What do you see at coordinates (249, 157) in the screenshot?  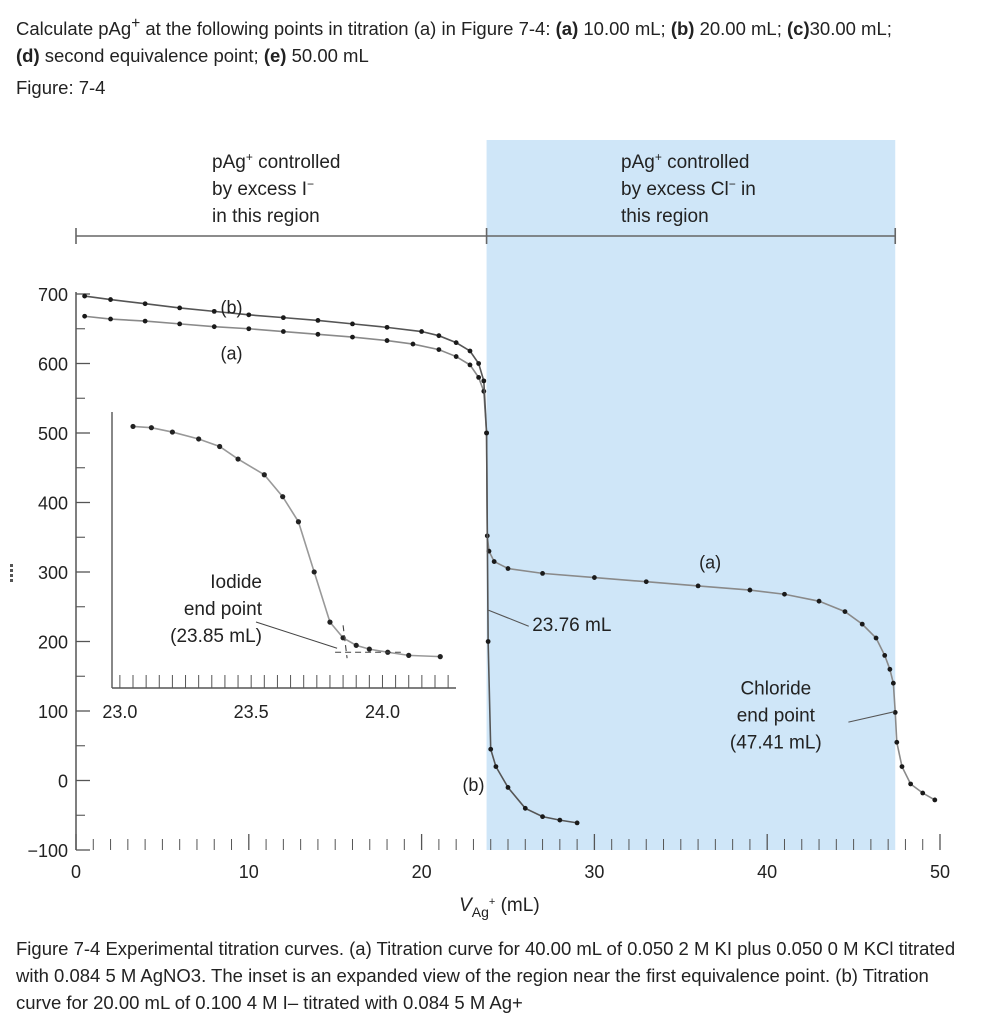 I see `region-label-sup: +` at bounding box center [249, 157].